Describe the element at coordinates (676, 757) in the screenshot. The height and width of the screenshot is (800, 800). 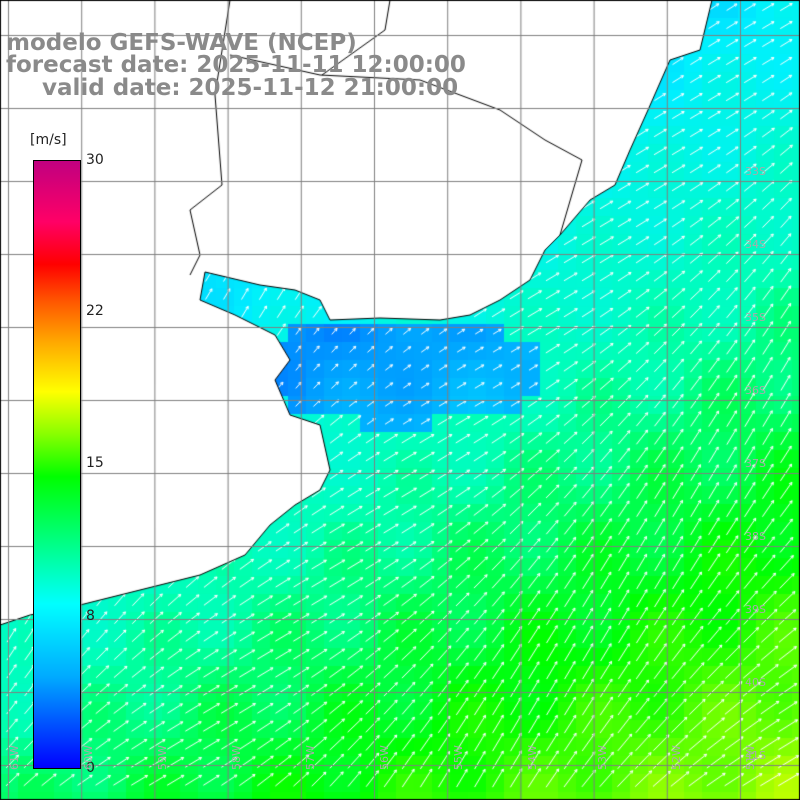
I see `lon-label: 52W` at that location.